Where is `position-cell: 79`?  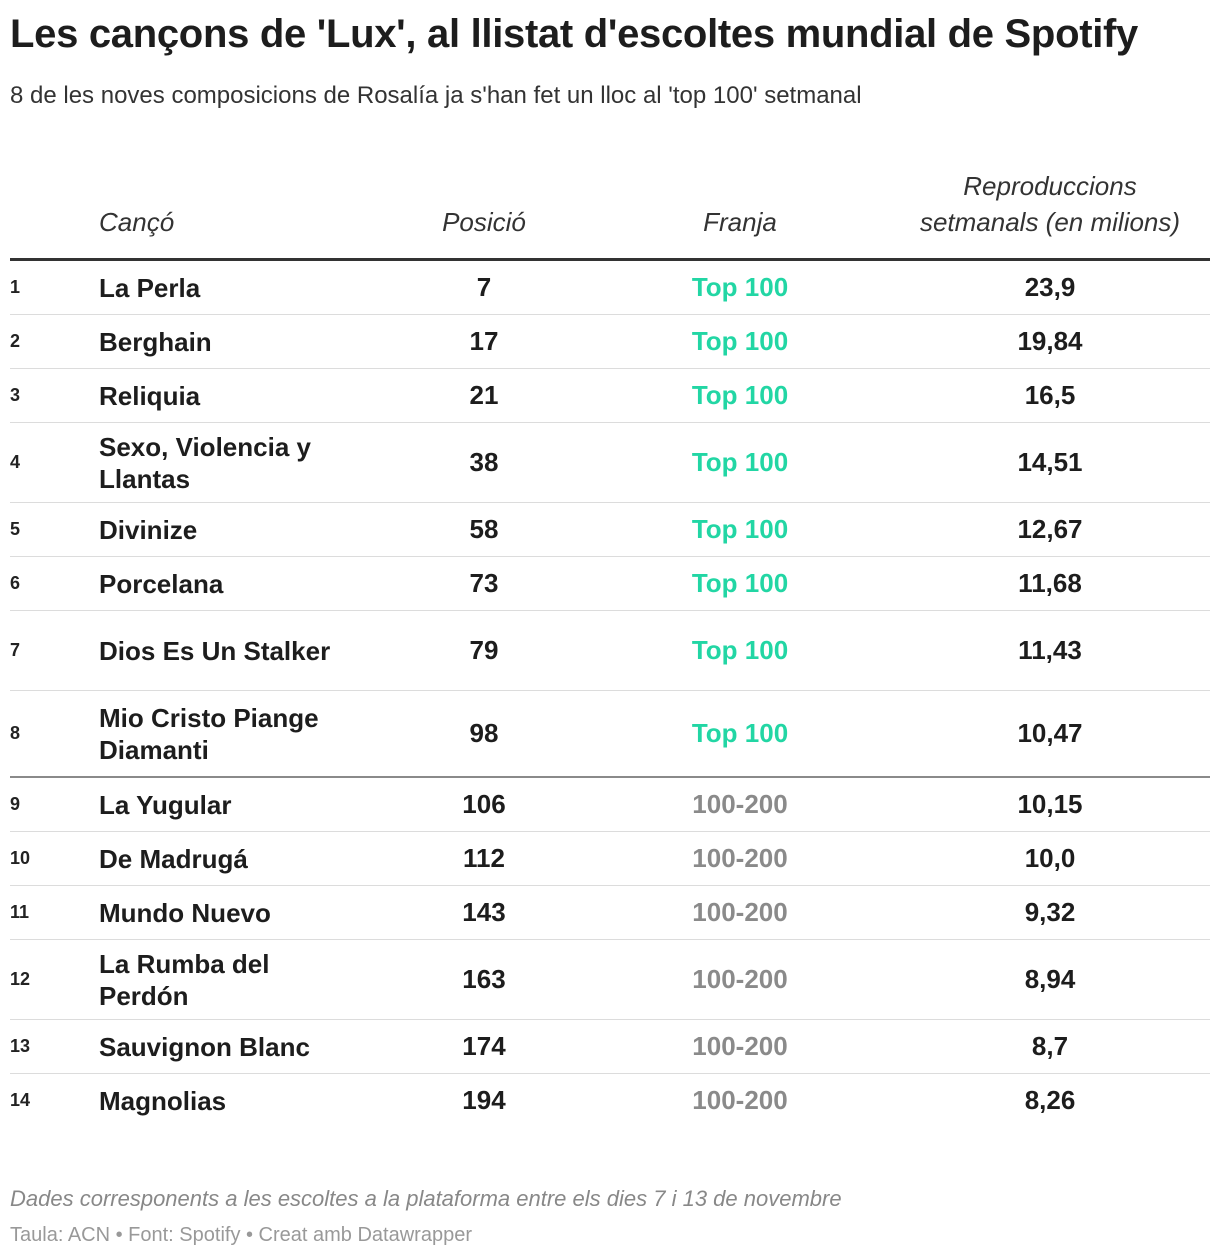
position-cell: 79 is located at coordinates (484, 650).